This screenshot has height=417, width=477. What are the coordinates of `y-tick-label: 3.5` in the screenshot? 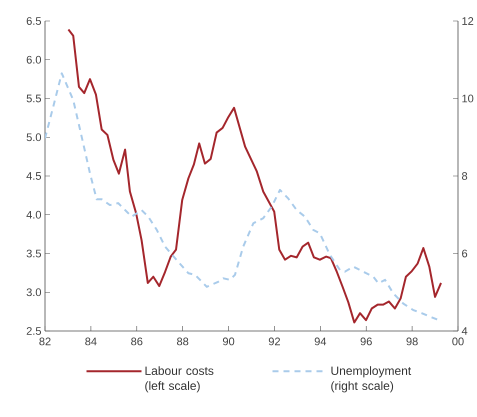 It's located at (33, 254).